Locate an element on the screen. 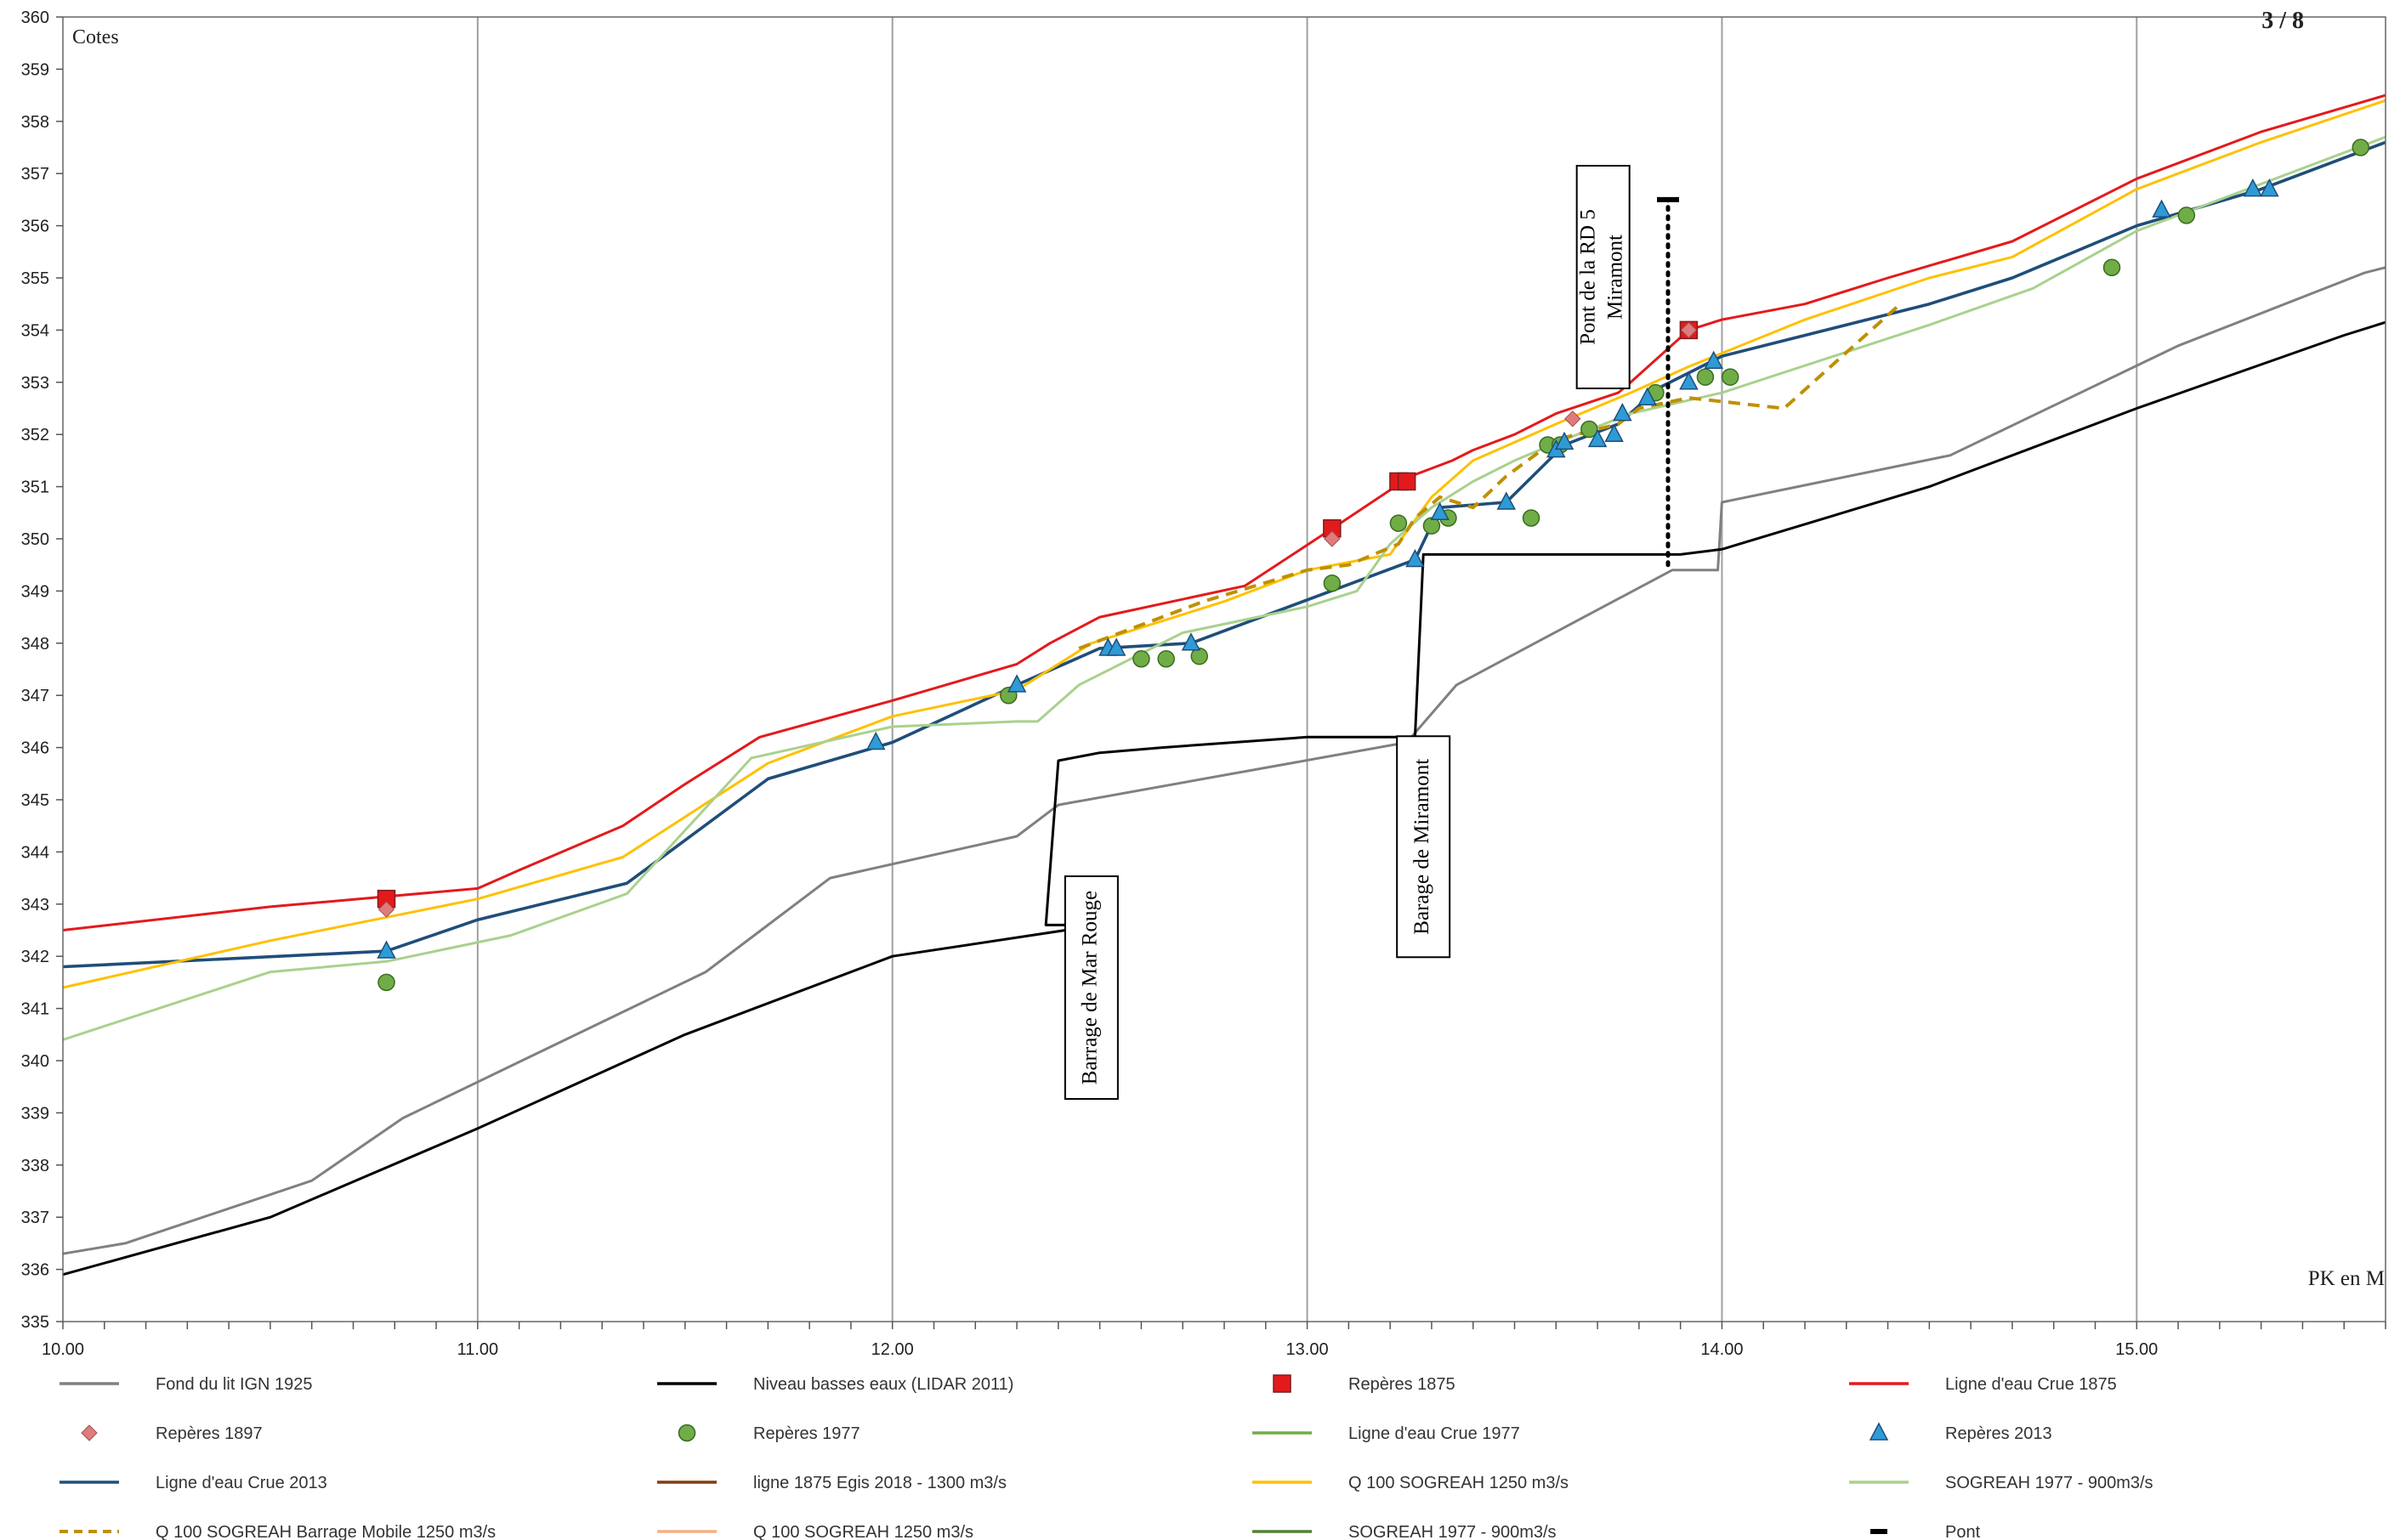 The width and height of the screenshot is (2400, 1540). legend-label: Q 100 SOGREAH 1250 m3/s is located at coordinates (863, 1532).